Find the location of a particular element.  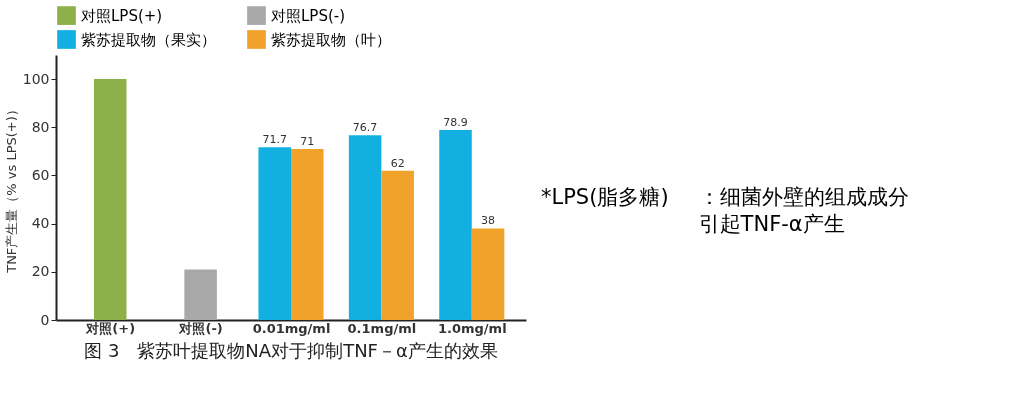

x-tick-label: 0.01mg/ml is located at coordinates (291, 328).